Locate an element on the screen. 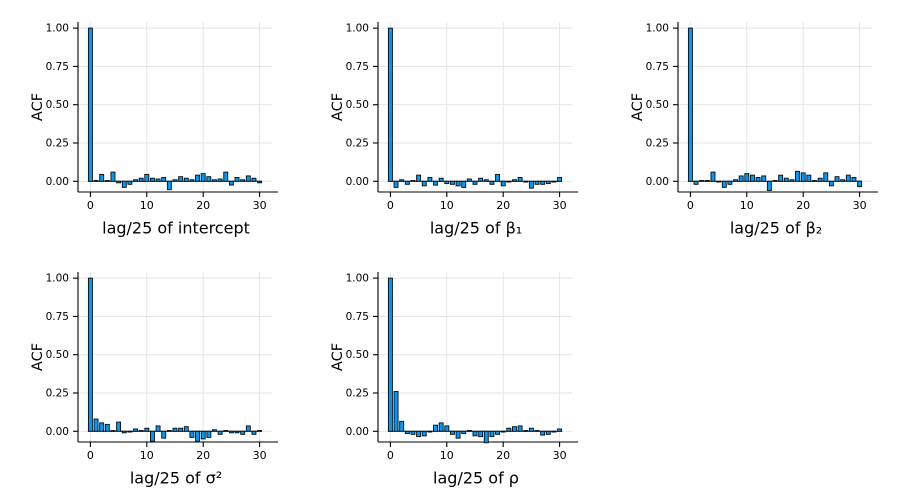  x-axis-label: lag/25 of σ² is located at coordinates (176, 478).